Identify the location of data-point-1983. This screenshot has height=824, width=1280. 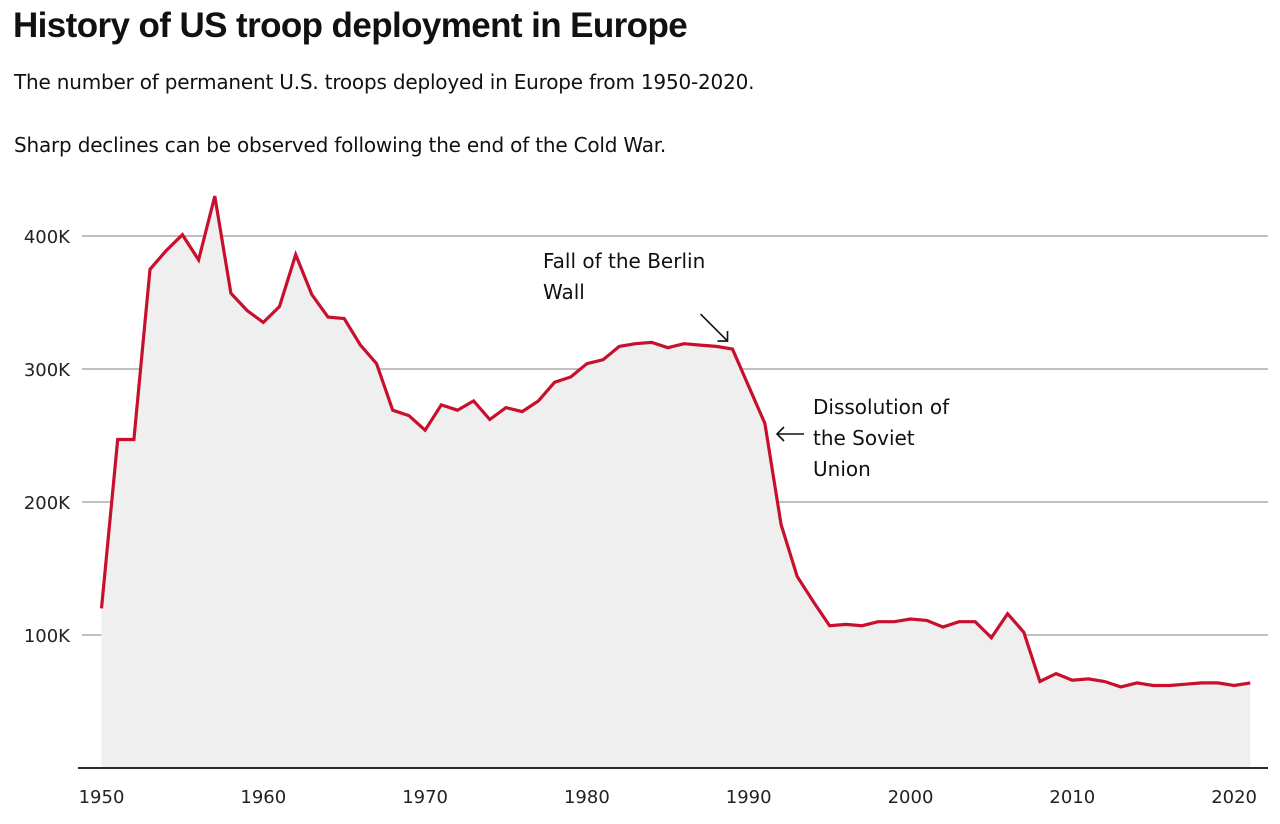
(635, 344).